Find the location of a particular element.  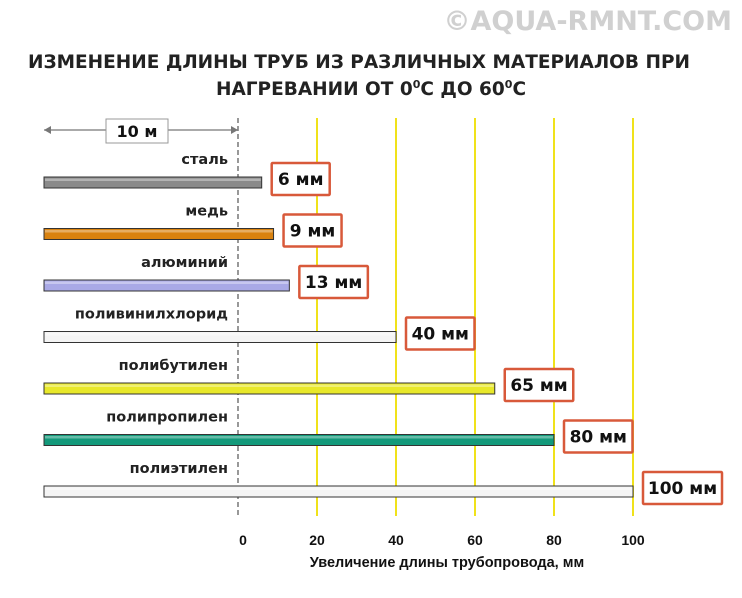

value-label-2: 13 мм is located at coordinates (333, 283).